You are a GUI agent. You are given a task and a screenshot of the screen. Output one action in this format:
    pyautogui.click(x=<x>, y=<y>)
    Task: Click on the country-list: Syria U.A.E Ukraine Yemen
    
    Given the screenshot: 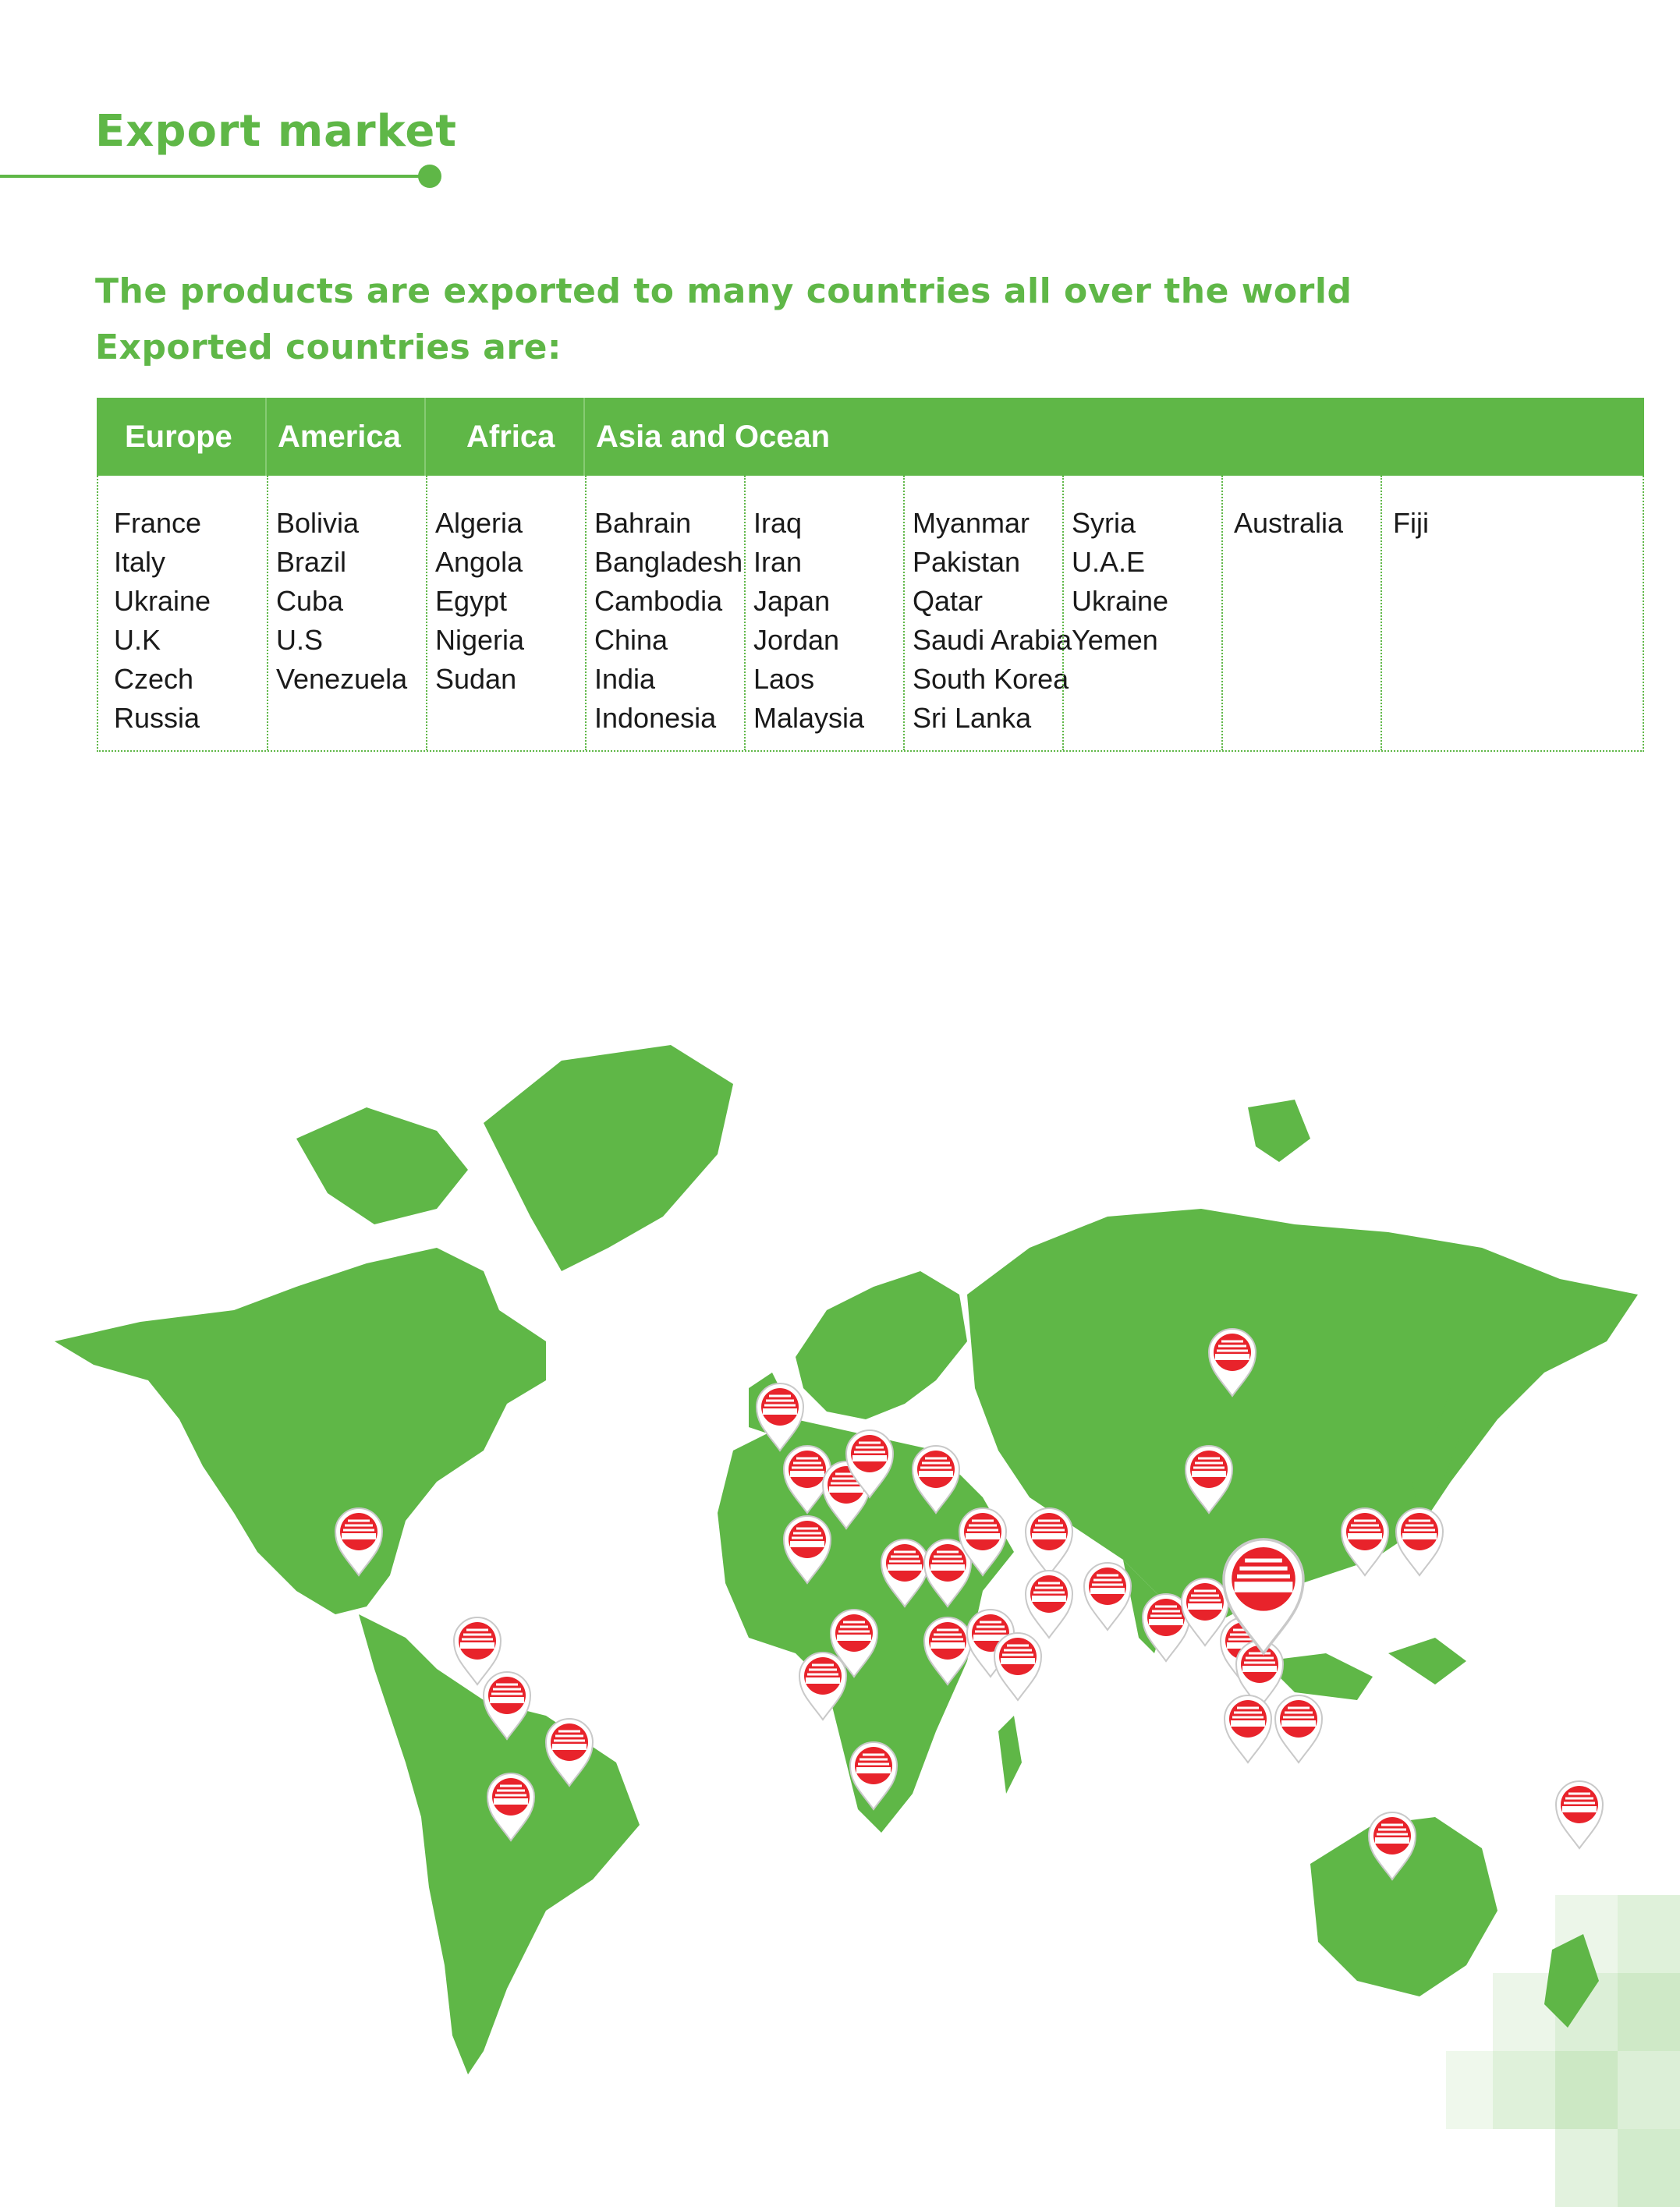 What is the action you would take?
    pyautogui.click(x=1120, y=582)
    